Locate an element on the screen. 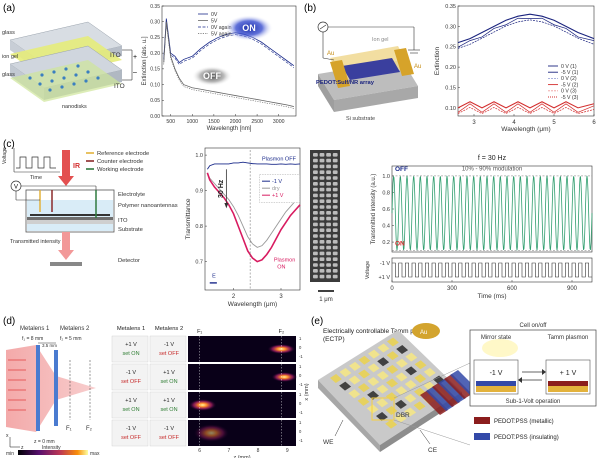  a-ytick-label: 0.15 is located at coordinates (155, 70).